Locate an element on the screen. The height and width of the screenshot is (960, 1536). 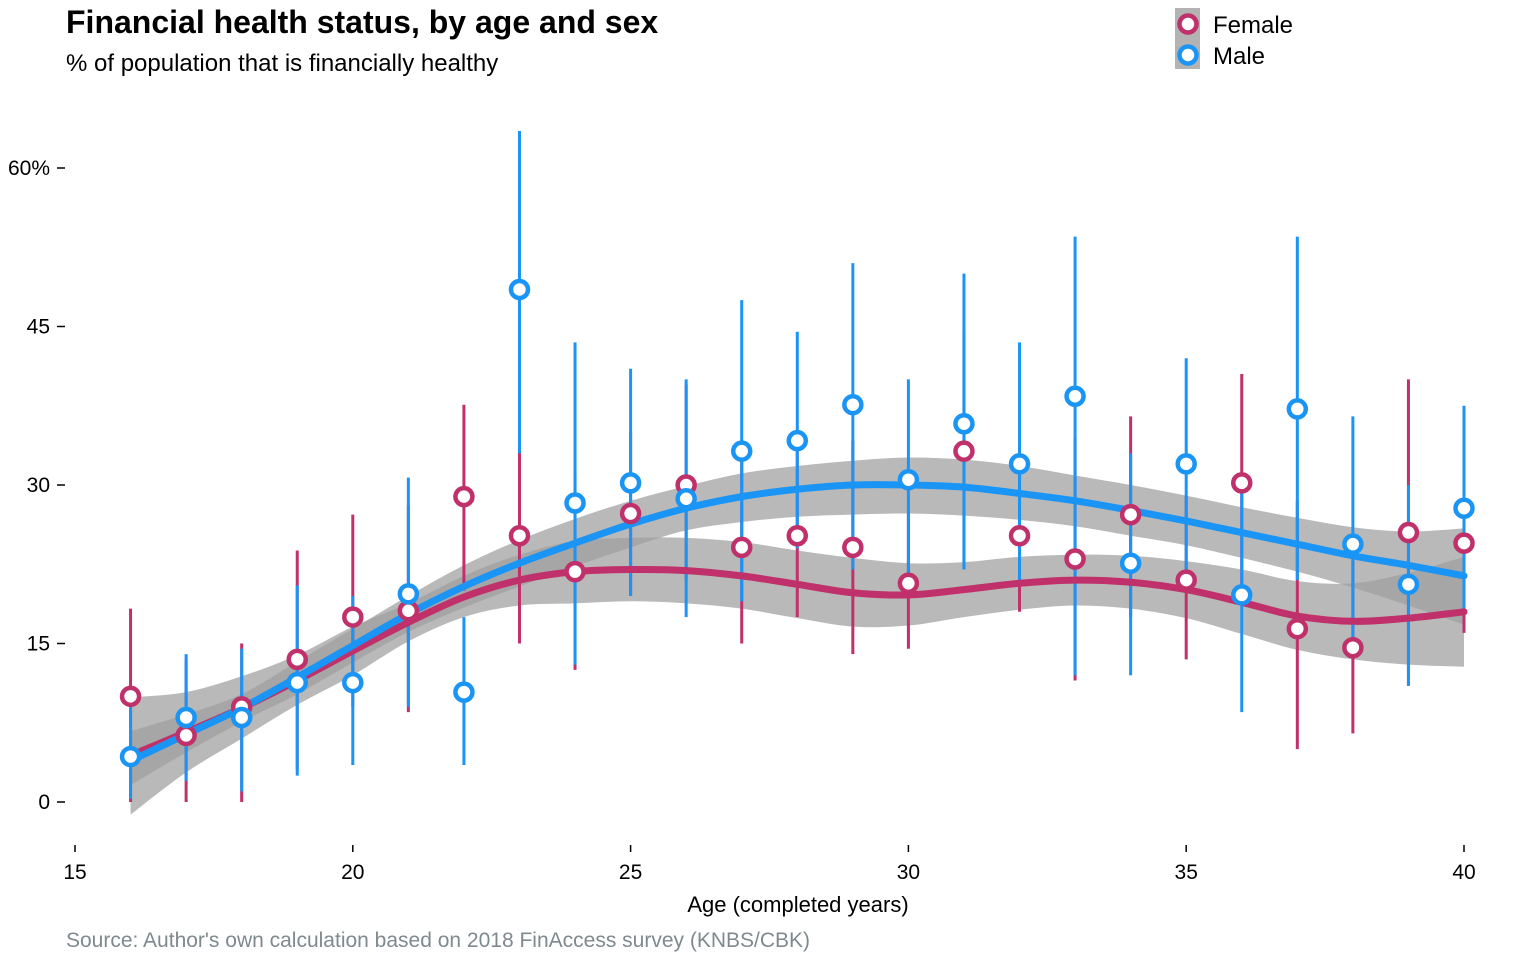
x-tick-label: 35 is located at coordinates (1186, 872).